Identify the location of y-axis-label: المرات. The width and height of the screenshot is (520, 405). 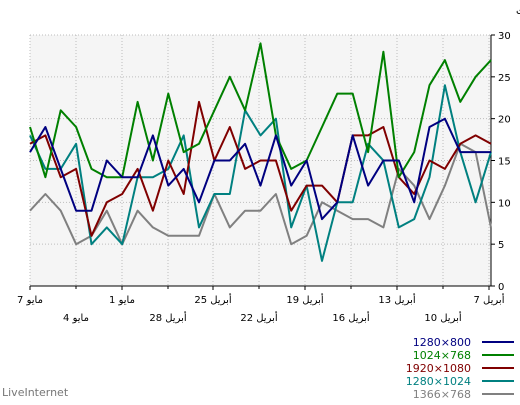
(518, 11).